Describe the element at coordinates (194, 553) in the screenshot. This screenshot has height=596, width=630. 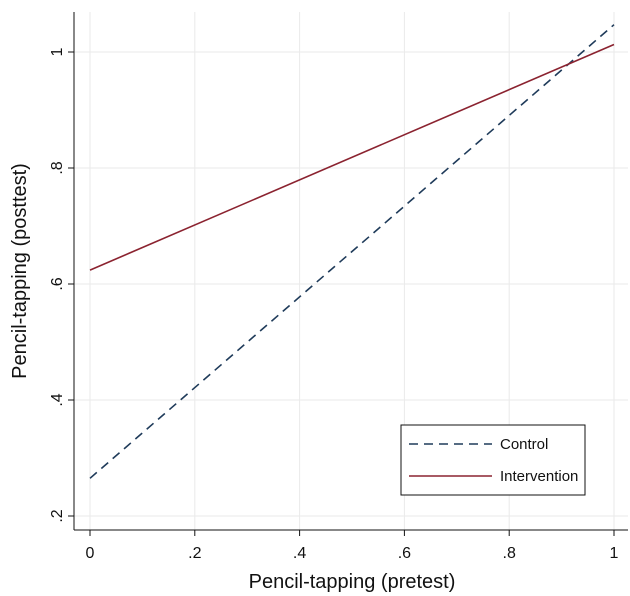
I see `x-tick-label: .2` at that location.